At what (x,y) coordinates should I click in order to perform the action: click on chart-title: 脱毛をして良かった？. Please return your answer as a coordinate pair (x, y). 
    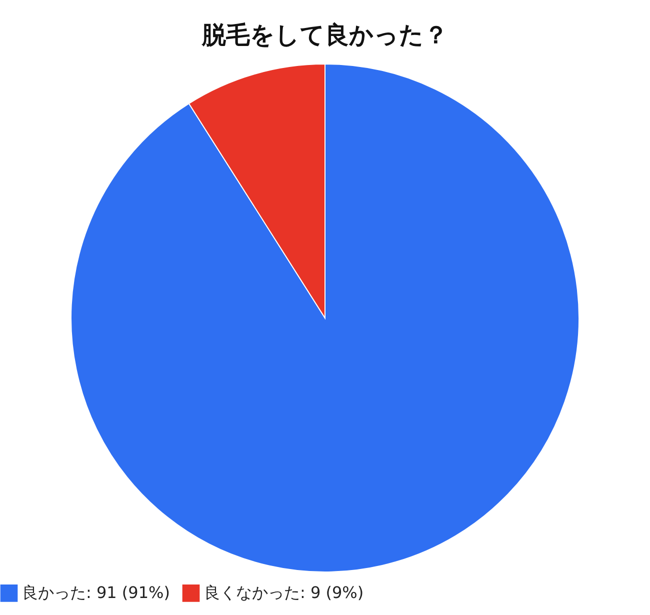
    Looking at the image, I should click on (324, 35).